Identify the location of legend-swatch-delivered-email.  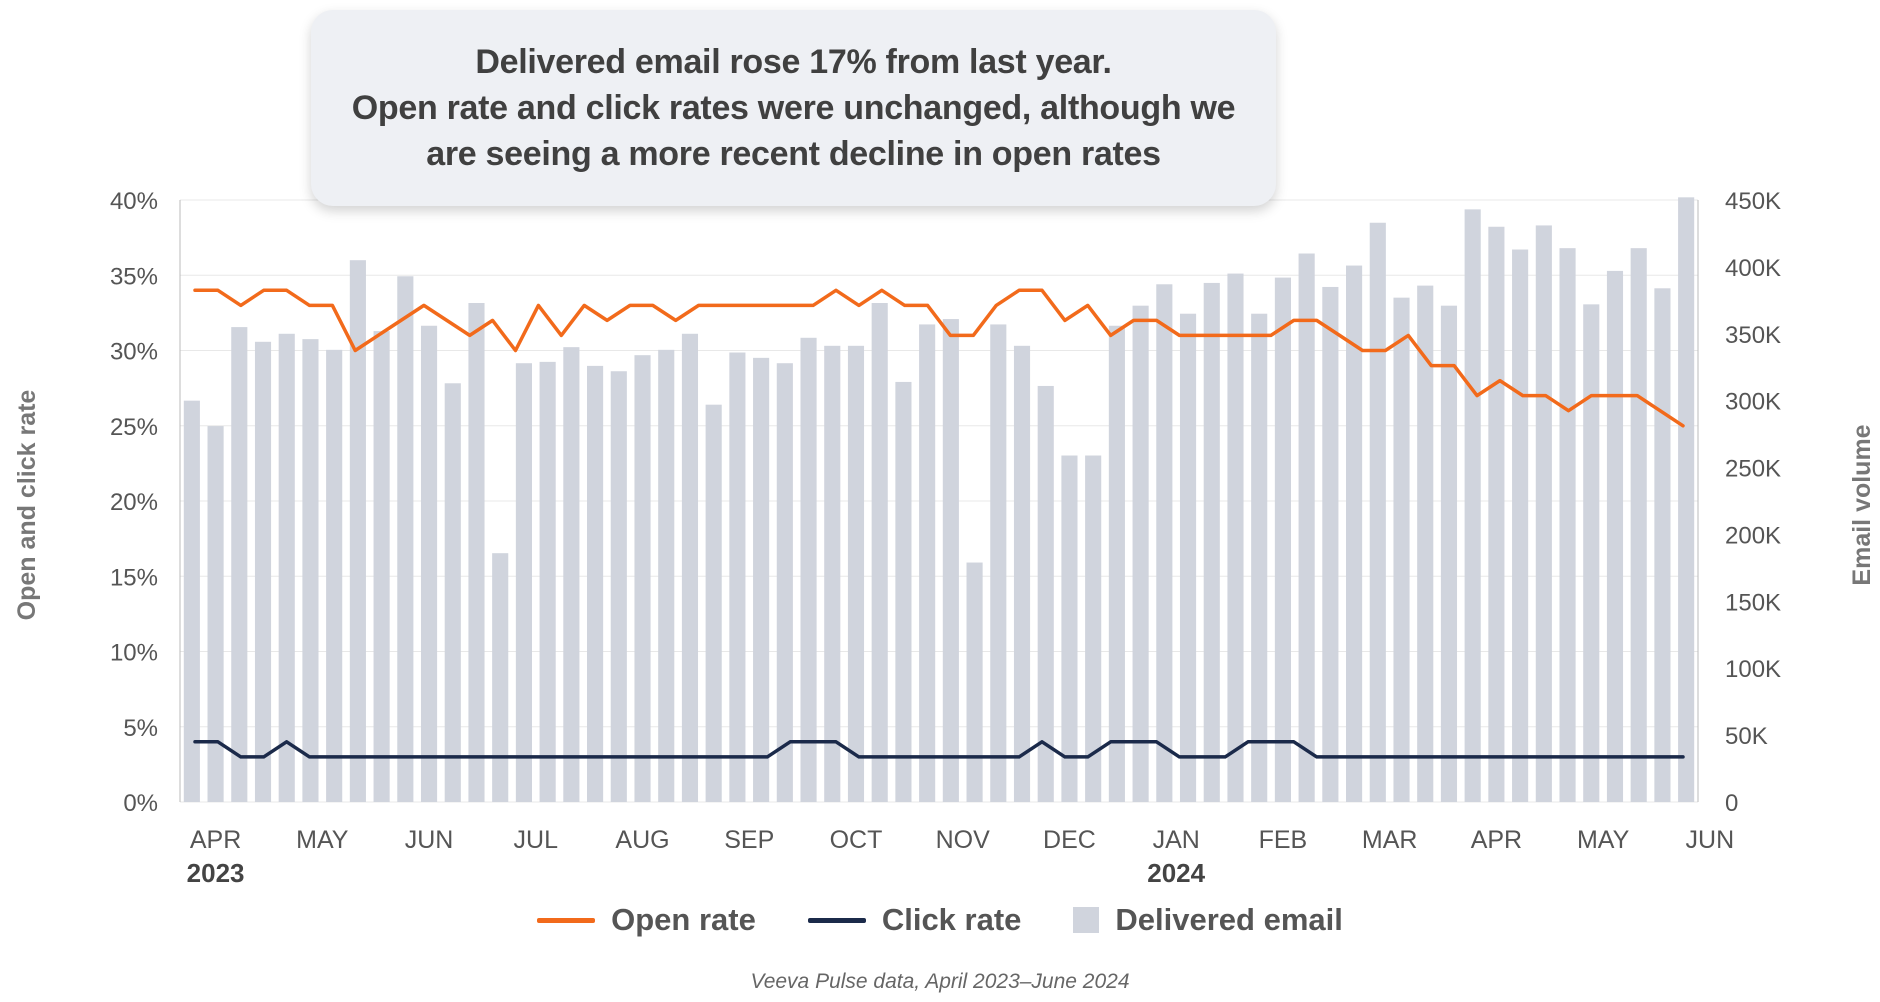
(1086, 920).